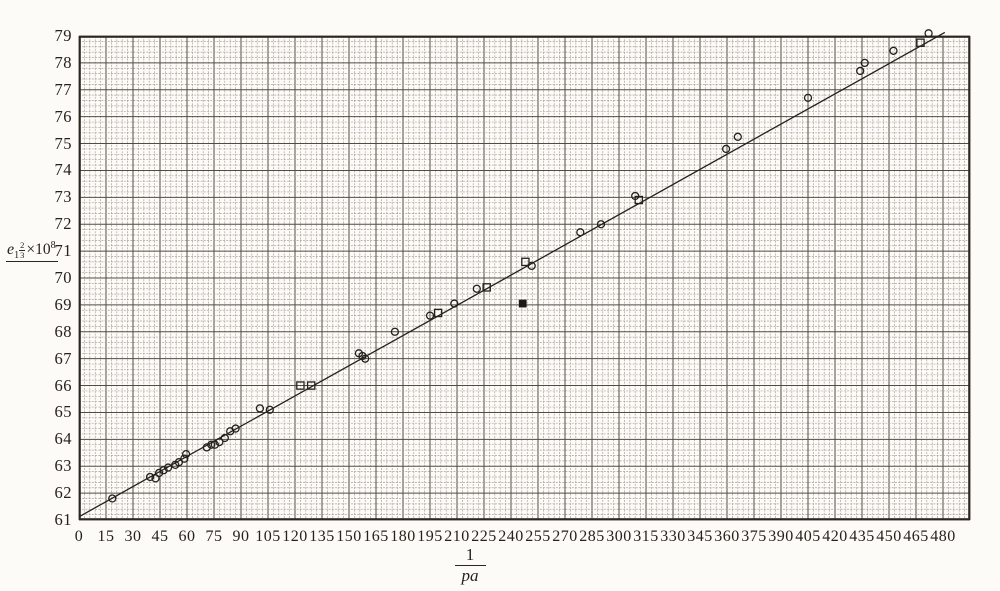  What do you see at coordinates (376, 536) in the screenshot?
I see `x-tick-label: 165` at bounding box center [376, 536].